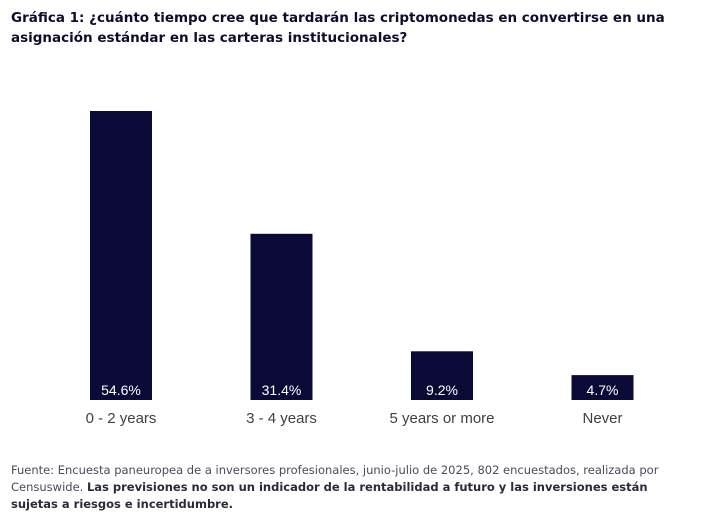 This screenshot has width=707, height=527. I want to click on bar-value-label: 9.2%, so click(442, 390).